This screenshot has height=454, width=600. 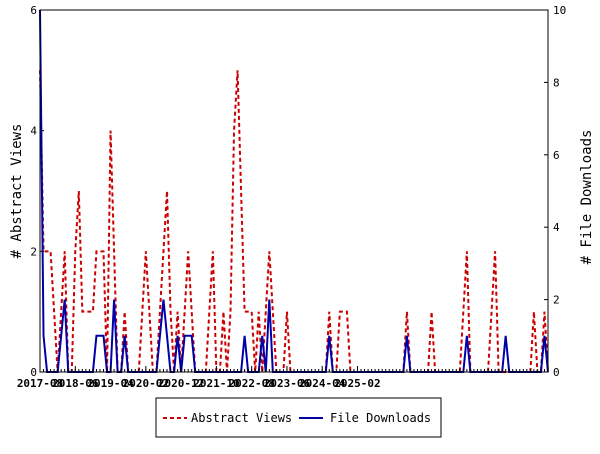 I want to click on y-right-tick-label: 4, so click(x=556, y=227).